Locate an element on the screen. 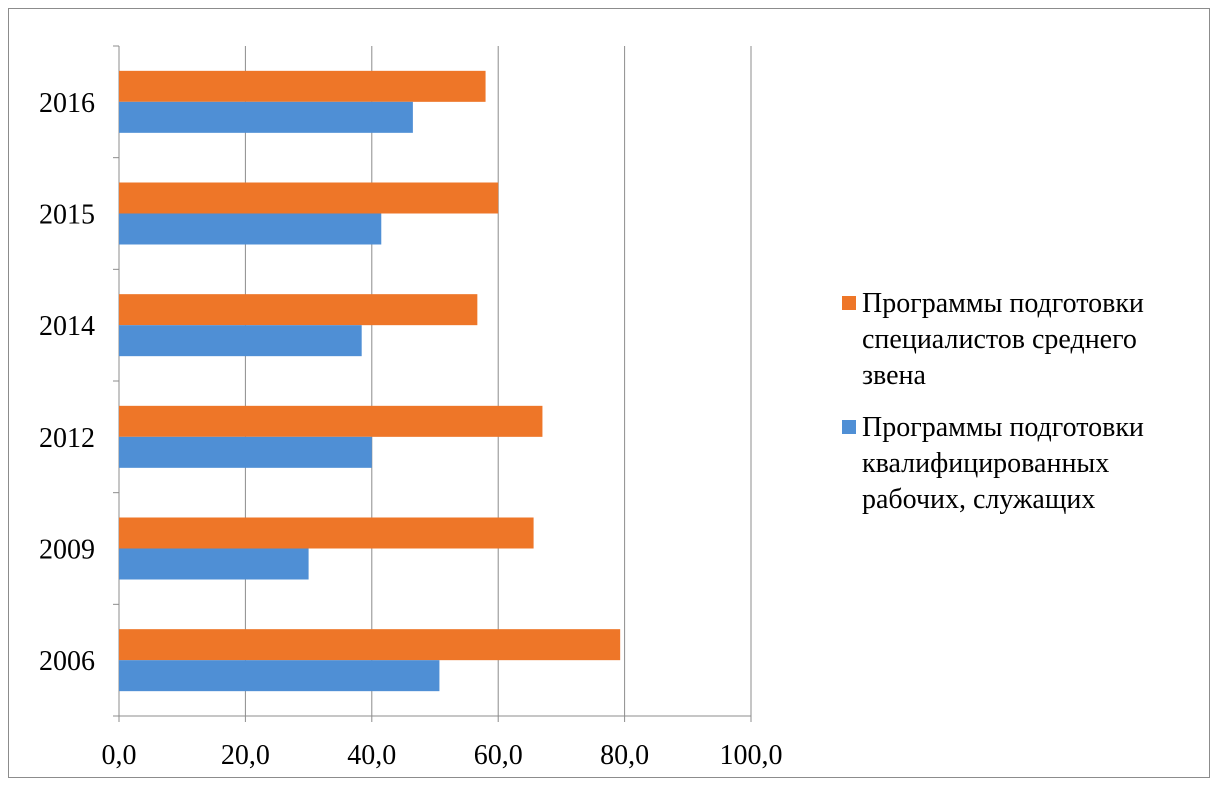 This screenshot has width=1218, height=786. bar-series-2-2016 is located at coordinates (302, 86).